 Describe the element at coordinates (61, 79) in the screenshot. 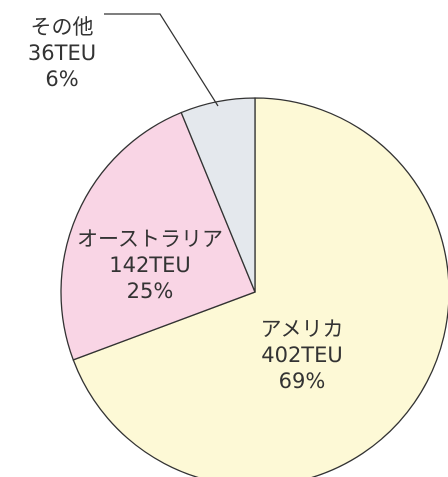

I see `percent-label: 6%` at that location.